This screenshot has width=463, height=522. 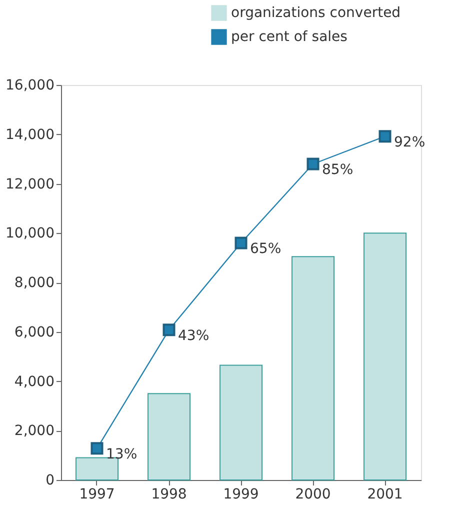 What do you see at coordinates (30, 184) in the screenshot?
I see `y-tick-label: 12,000` at bounding box center [30, 184].